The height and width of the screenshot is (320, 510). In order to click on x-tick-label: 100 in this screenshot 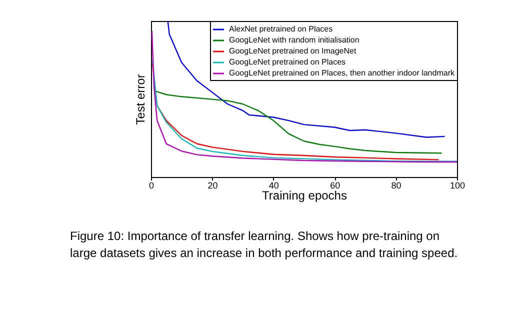, I will do `click(458, 185)`.